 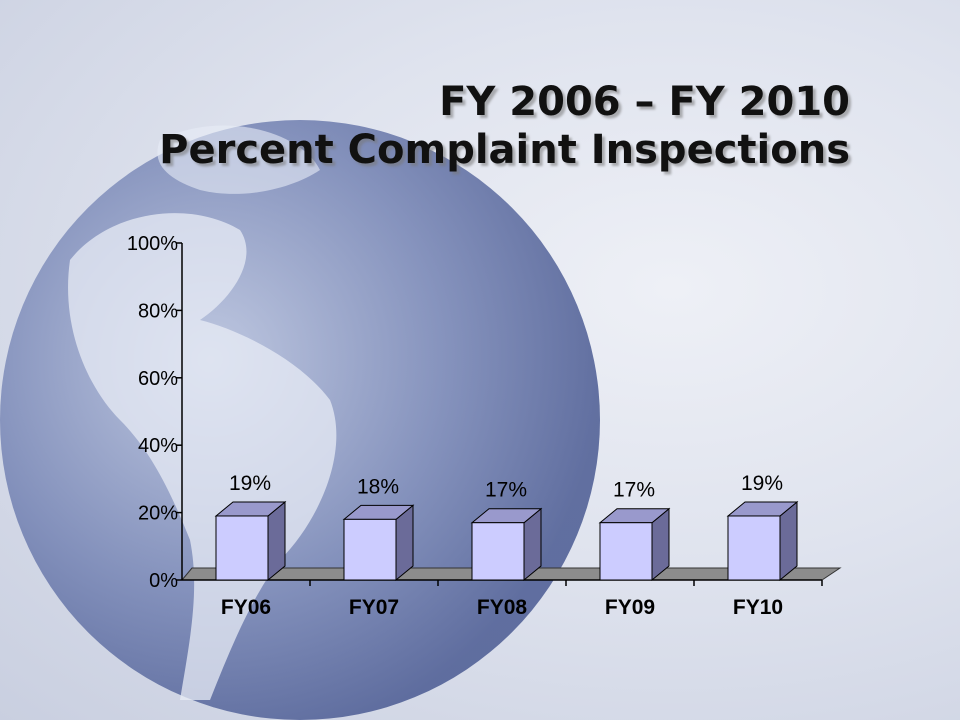 What do you see at coordinates (163, 581) in the screenshot?
I see `y-tick-label: 0%` at bounding box center [163, 581].